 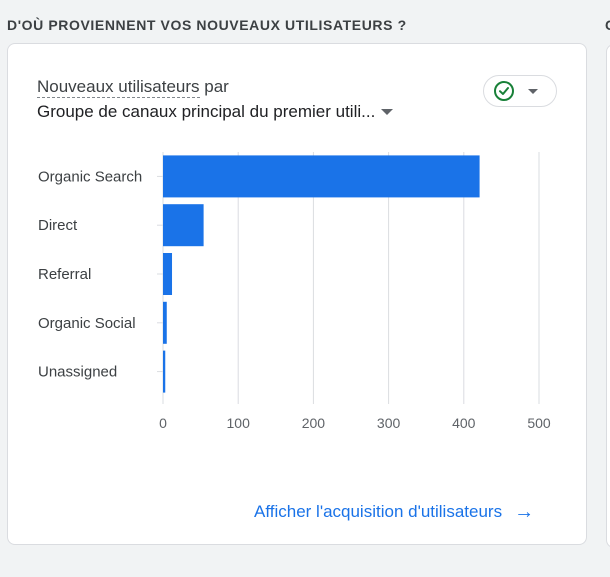 I want to click on chevron-down-icon, so click(x=533, y=91).